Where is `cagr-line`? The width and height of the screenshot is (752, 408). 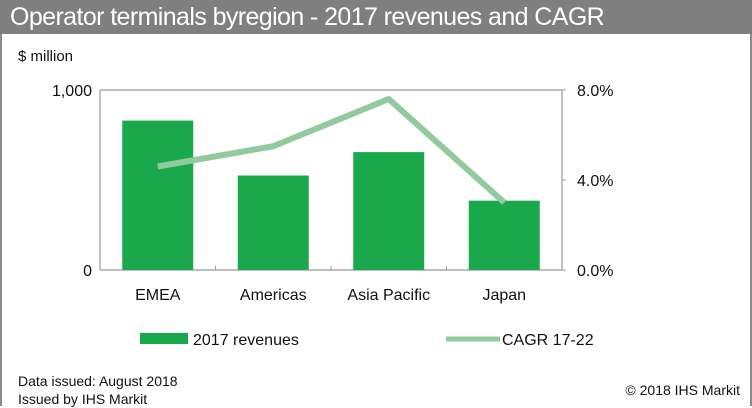 cagr-line is located at coordinates (332, 150).